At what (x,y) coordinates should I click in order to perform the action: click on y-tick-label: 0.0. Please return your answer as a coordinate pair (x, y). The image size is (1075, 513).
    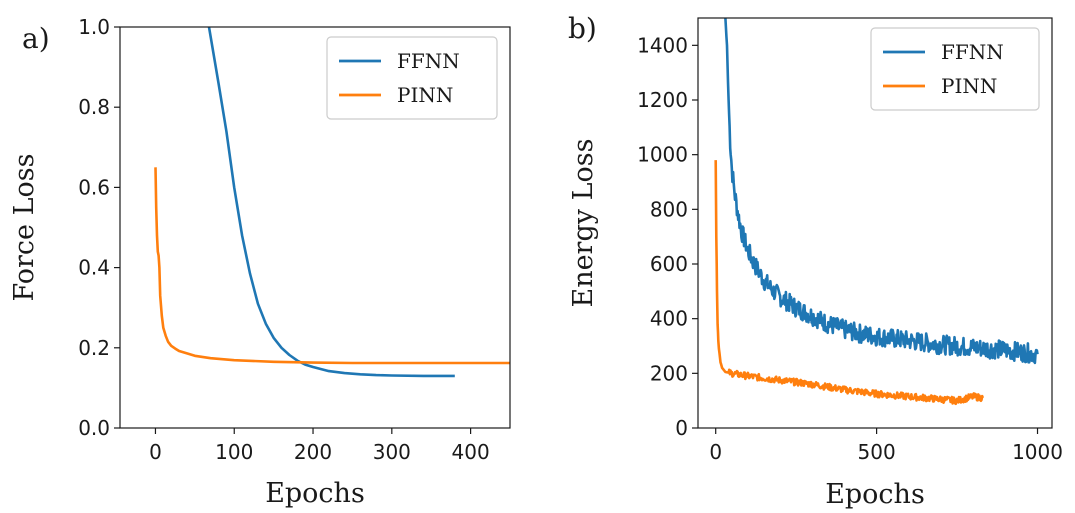
    Looking at the image, I should click on (94, 428).